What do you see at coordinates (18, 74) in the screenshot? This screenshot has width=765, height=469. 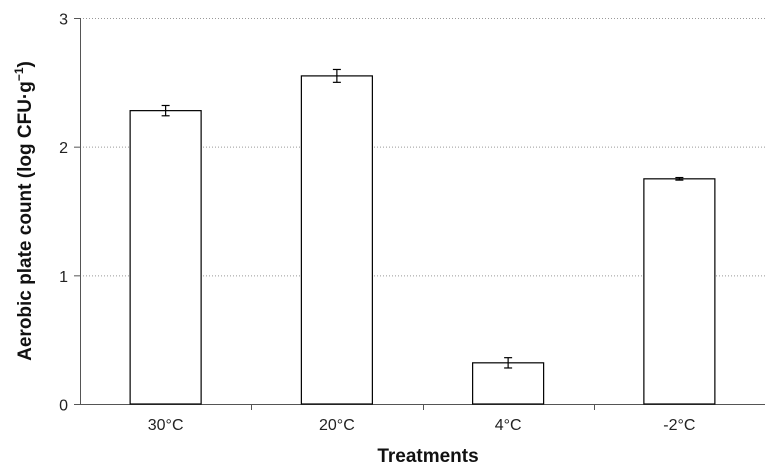 I see `y-axis-title-exponent: −1` at bounding box center [18, 74].